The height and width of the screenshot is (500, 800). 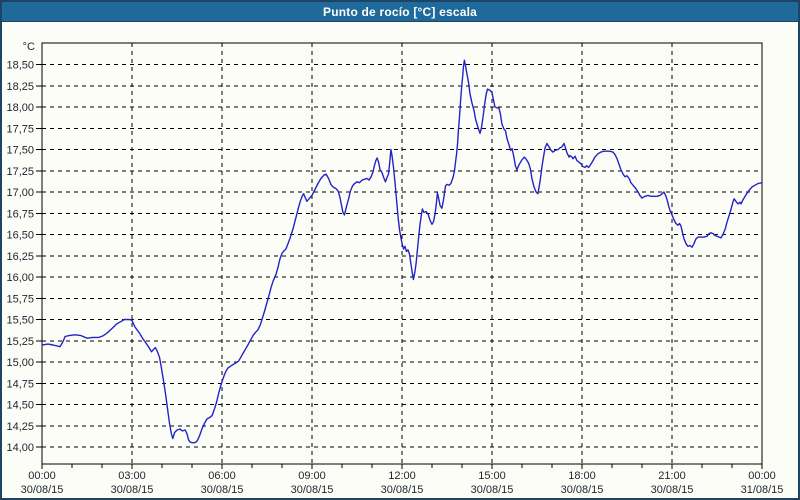 What do you see at coordinates (20, 406) in the screenshot?
I see `y-tick-label: 14,50` at bounding box center [20, 406].